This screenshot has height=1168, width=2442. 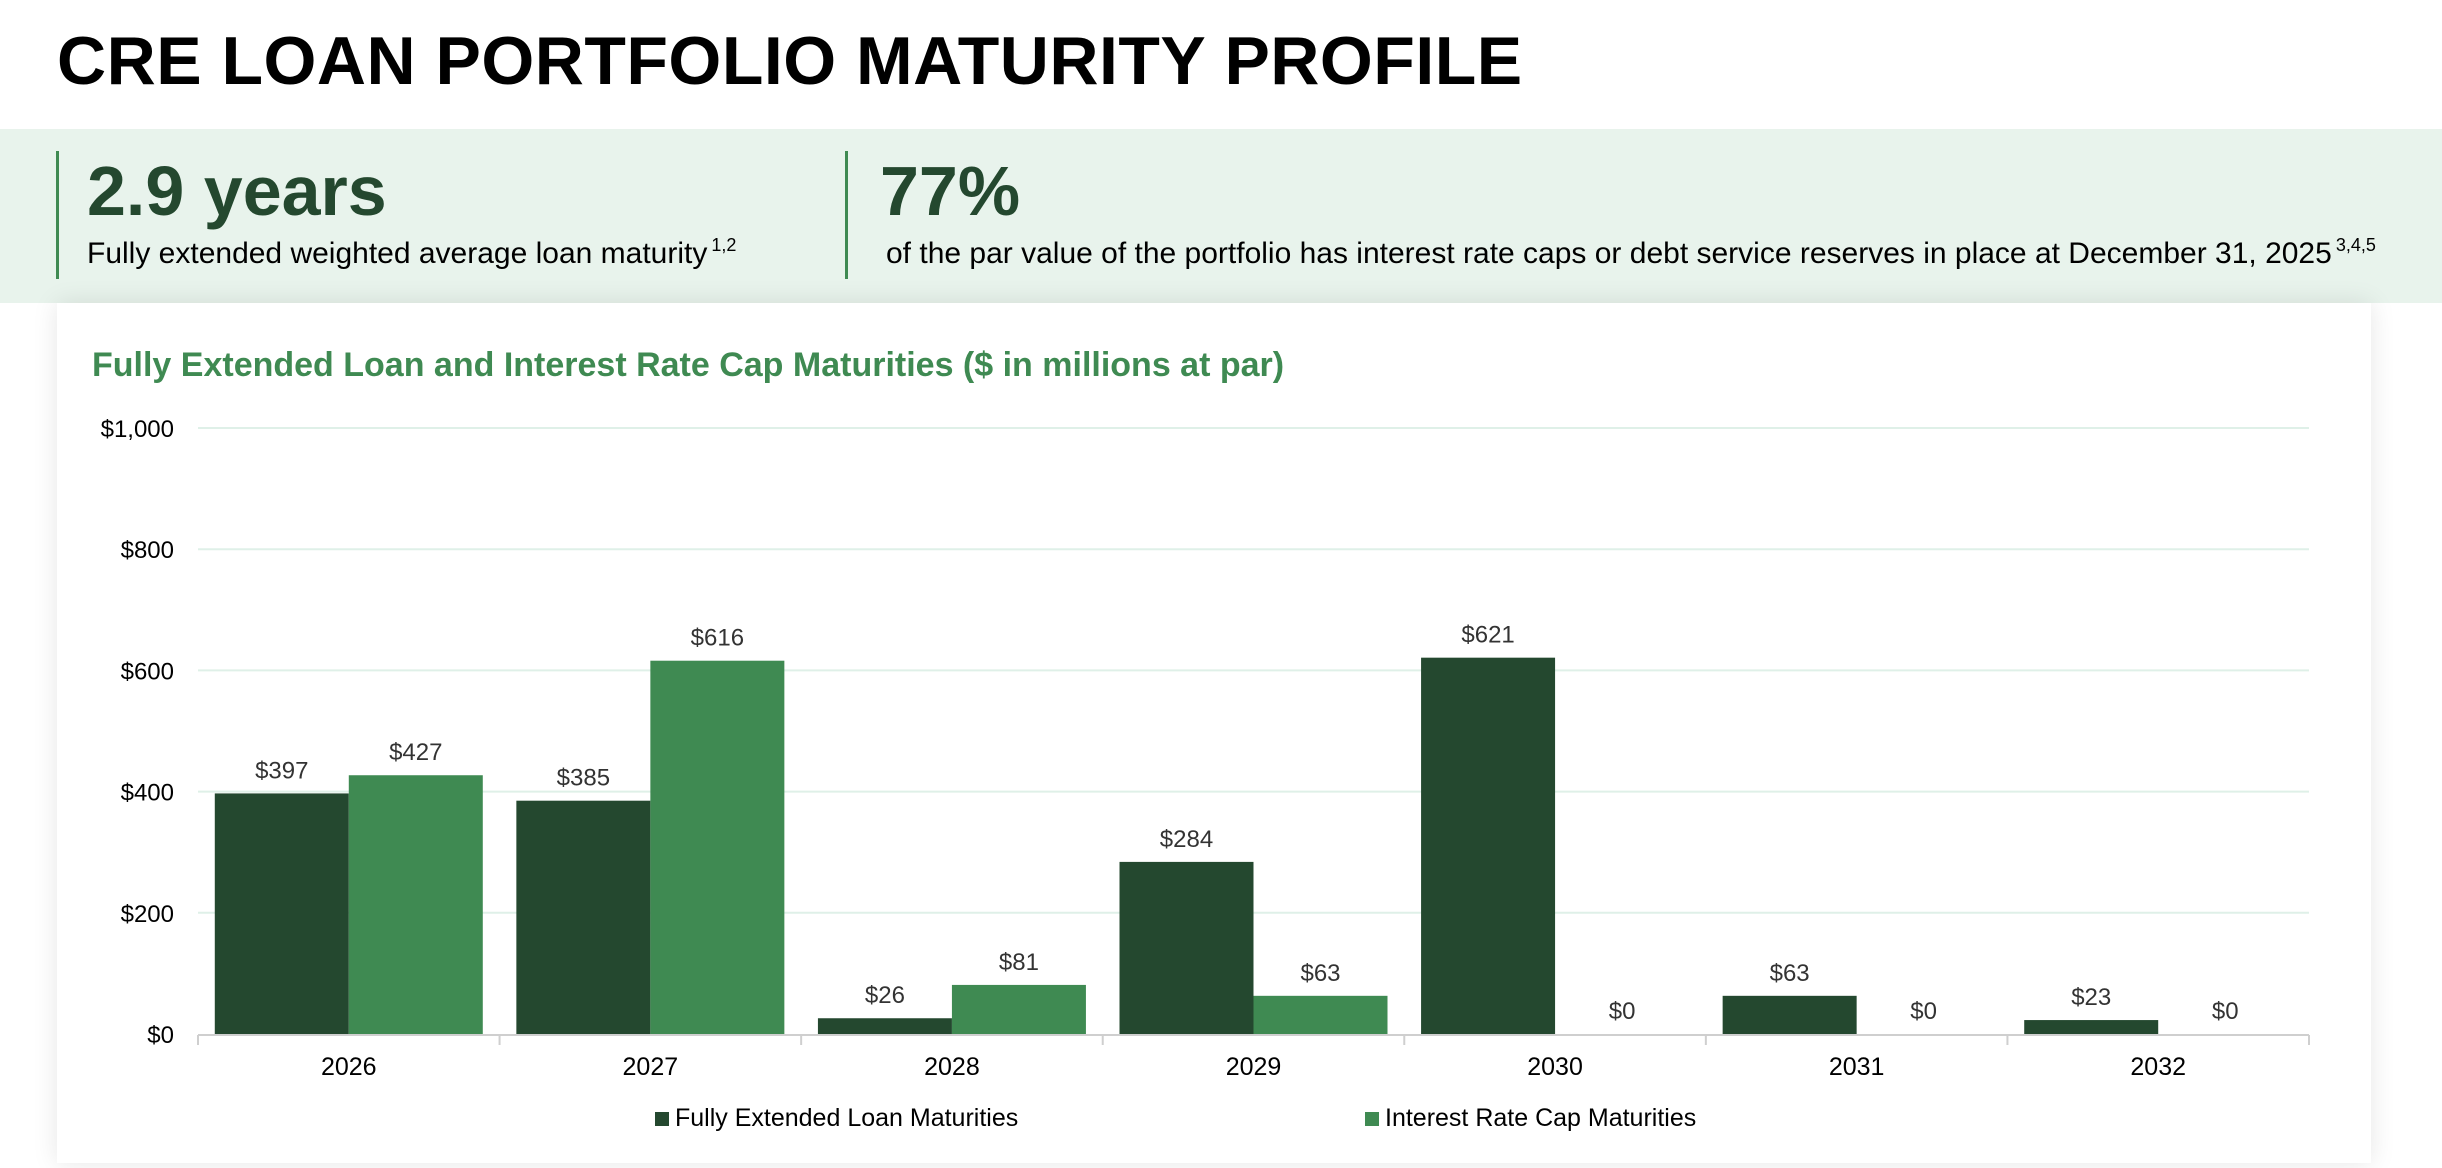 I want to click on data-label: $621, so click(x=1487, y=635).